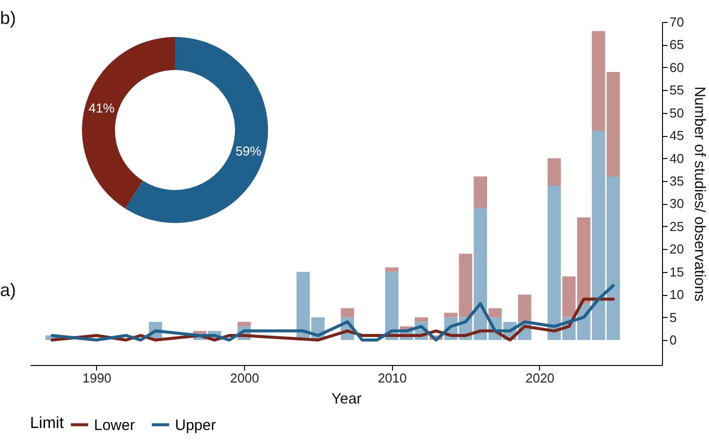  What do you see at coordinates (539, 378) in the screenshot?
I see `x-tick-label: 2020` at bounding box center [539, 378].